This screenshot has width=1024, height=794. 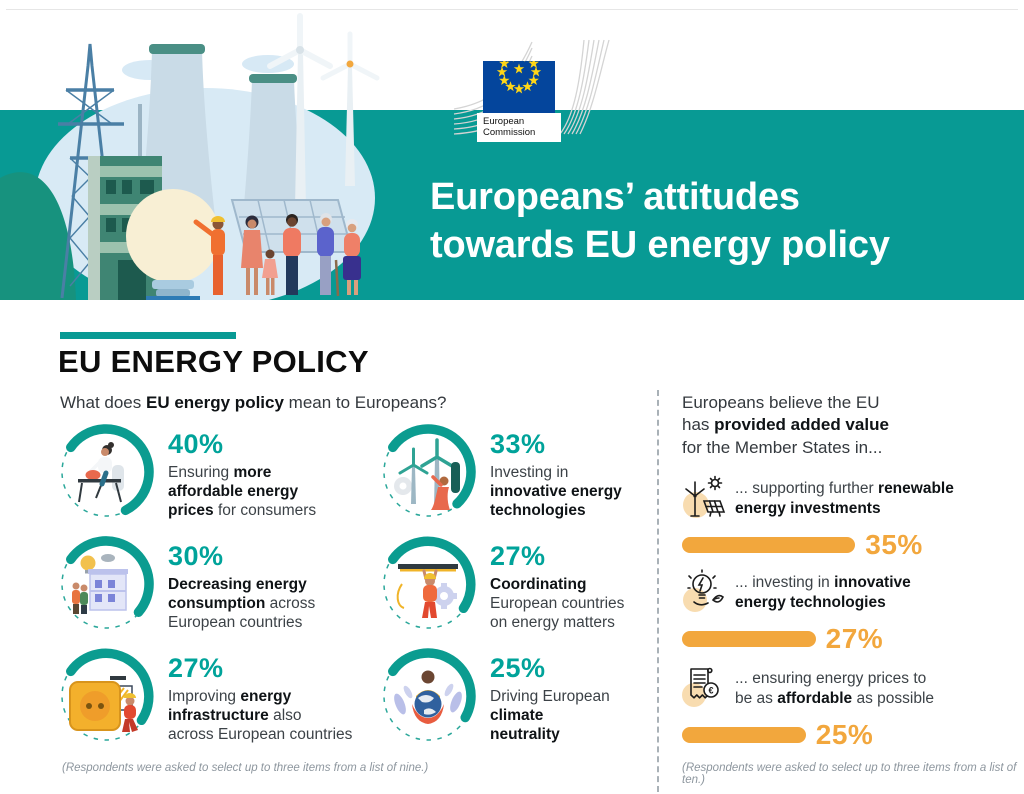 I want to click on renewable-energy-icon, so click(x=704, y=496).